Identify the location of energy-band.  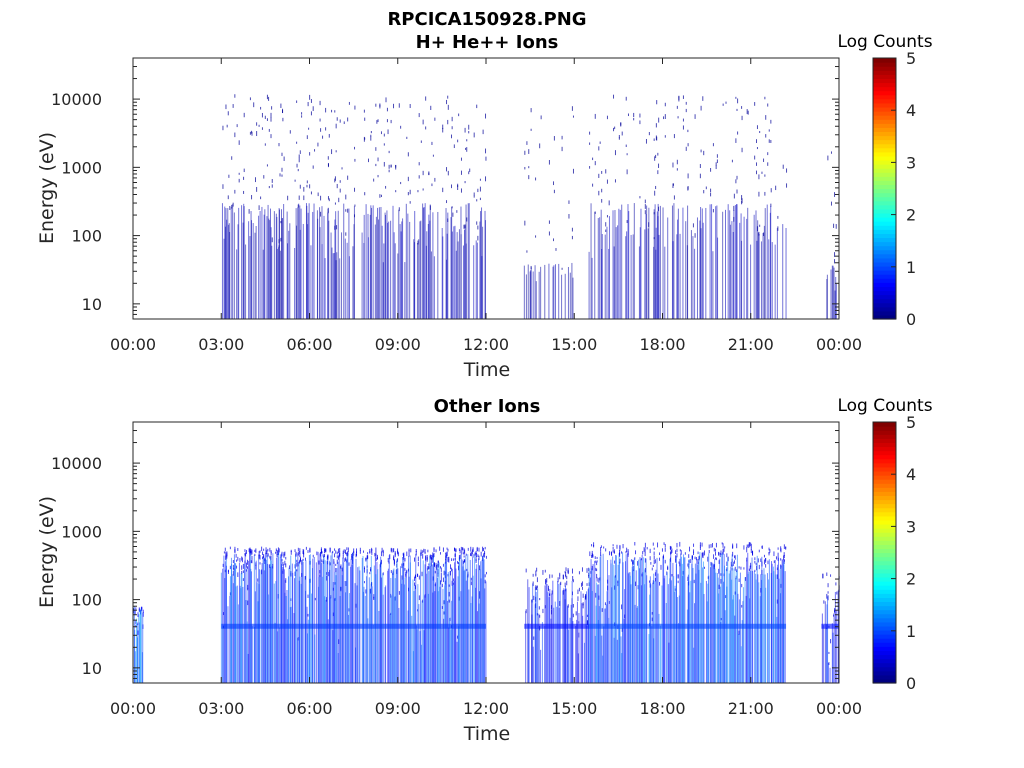
(687, 626).